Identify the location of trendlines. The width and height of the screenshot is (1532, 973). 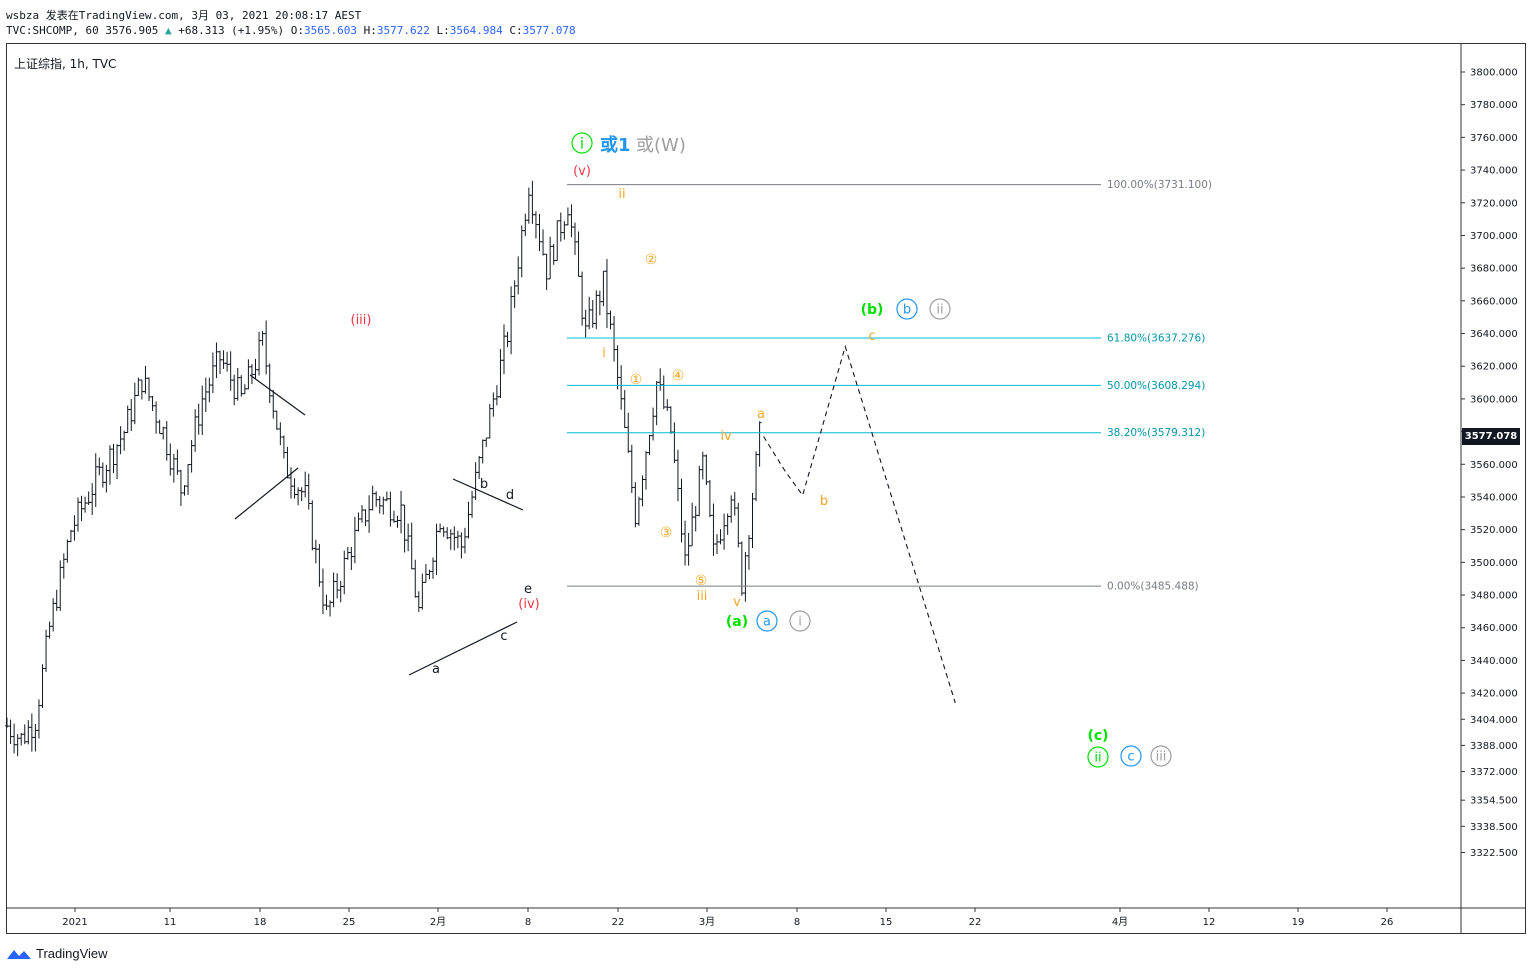
(379, 525).